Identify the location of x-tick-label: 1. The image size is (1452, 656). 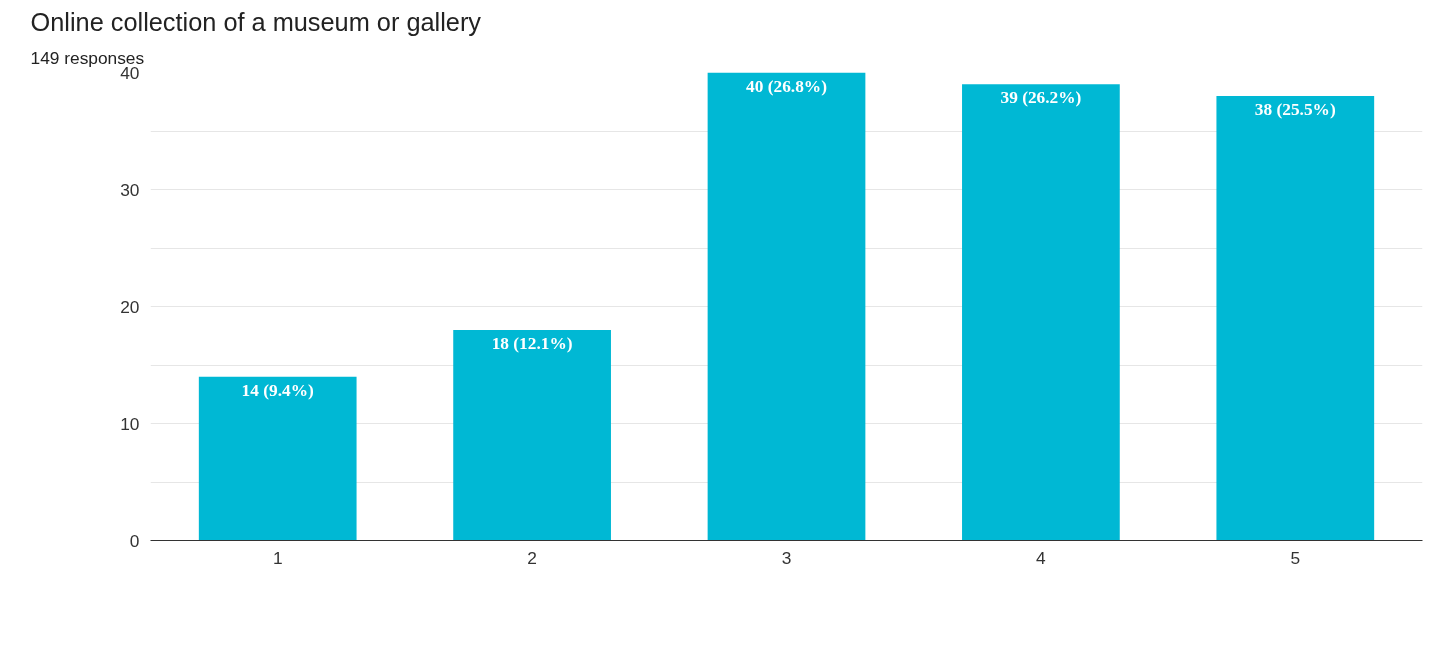
(277, 557).